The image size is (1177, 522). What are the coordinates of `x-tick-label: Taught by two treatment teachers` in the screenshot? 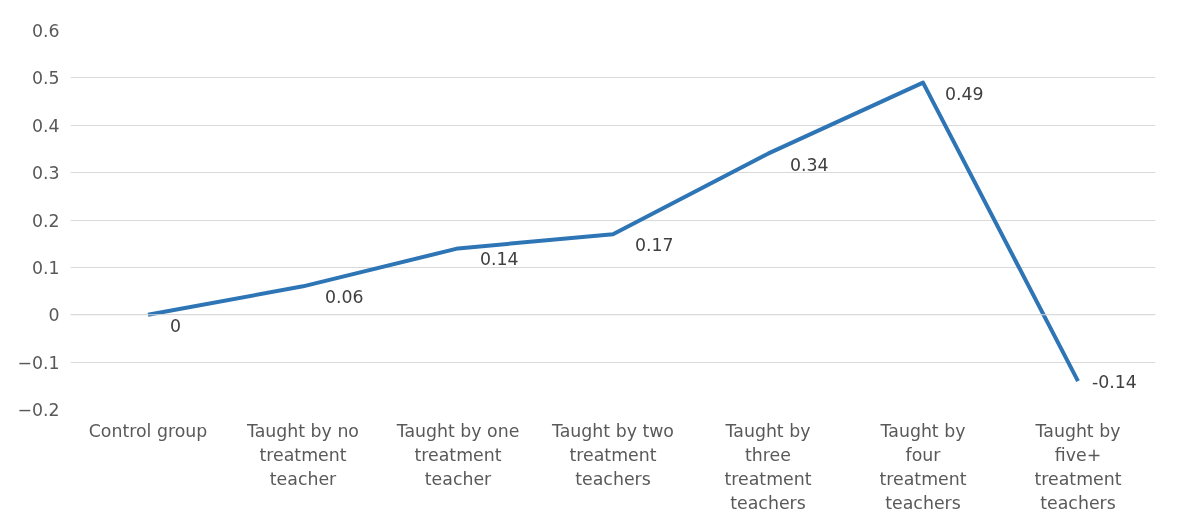 It's located at (612, 454).